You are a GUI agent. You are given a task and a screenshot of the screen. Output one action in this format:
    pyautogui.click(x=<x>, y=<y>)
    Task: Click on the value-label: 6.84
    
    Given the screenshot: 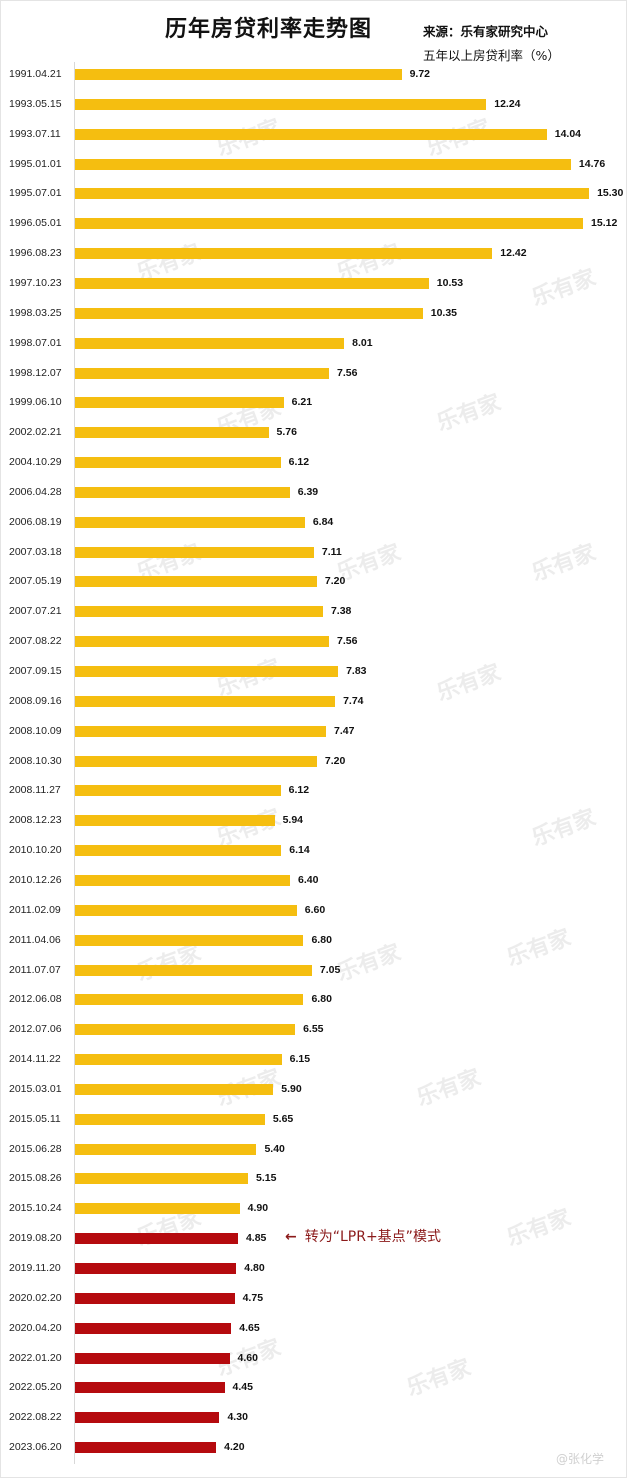 What is the action you would take?
    pyautogui.click(x=323, y=521)
    